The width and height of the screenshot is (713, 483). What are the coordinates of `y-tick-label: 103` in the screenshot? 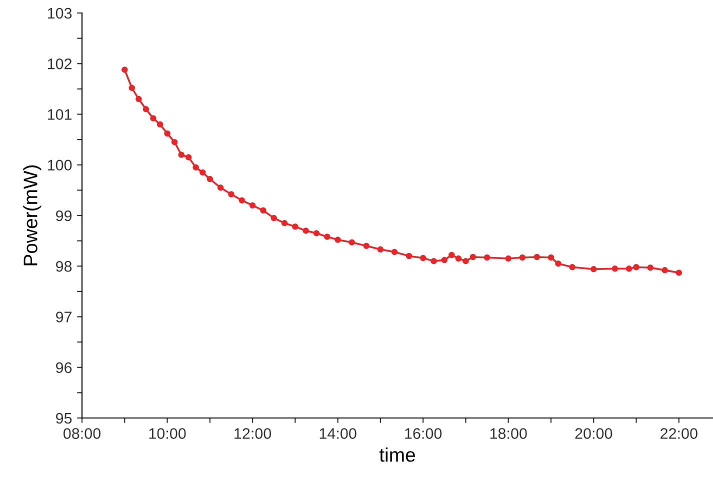 It's located at (60, 13).